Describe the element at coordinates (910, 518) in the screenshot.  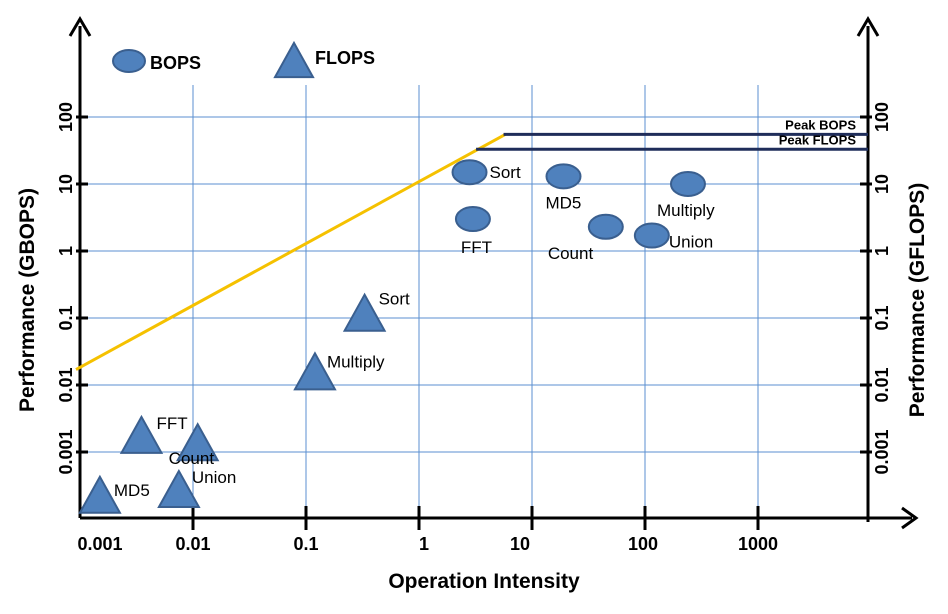
I see `x-axis-arrow` at that location.